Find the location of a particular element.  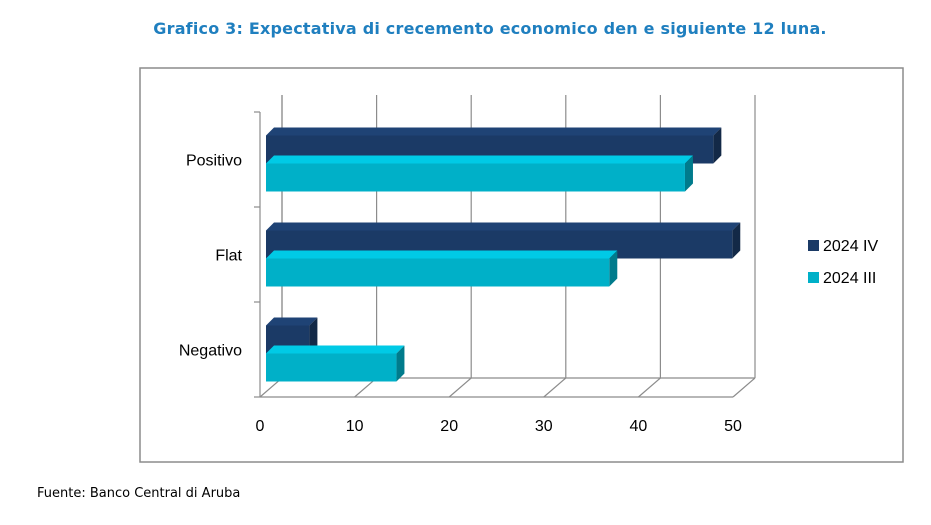

x-tick-label: 10 is located at coordinates (355, 426).